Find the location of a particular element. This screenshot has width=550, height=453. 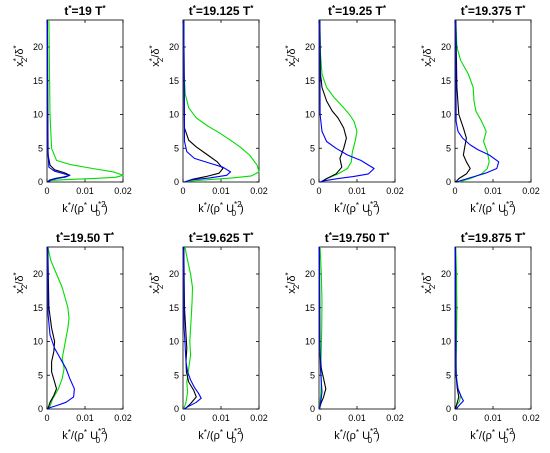

subplot-title: t*=19.25 T* is located at coordinates (357, 11).